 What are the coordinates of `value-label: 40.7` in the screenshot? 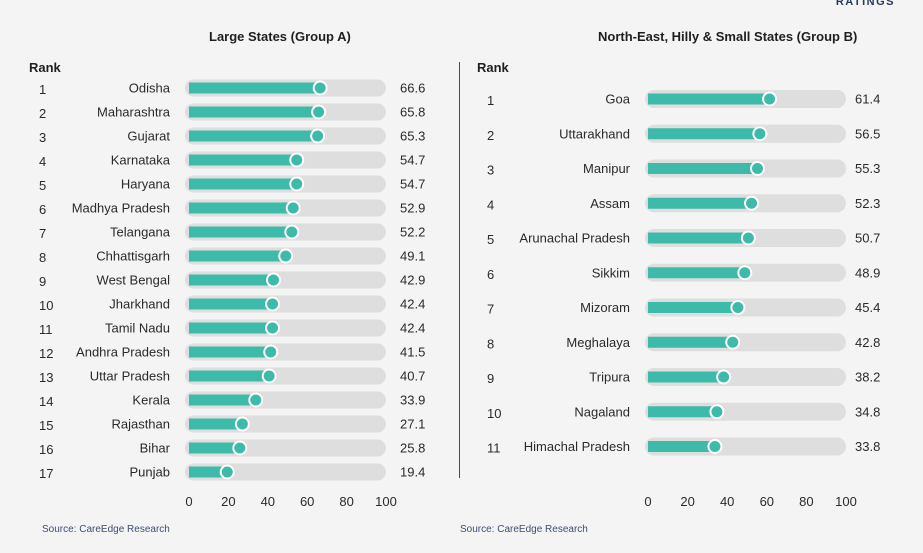 It's located at (412, 376).